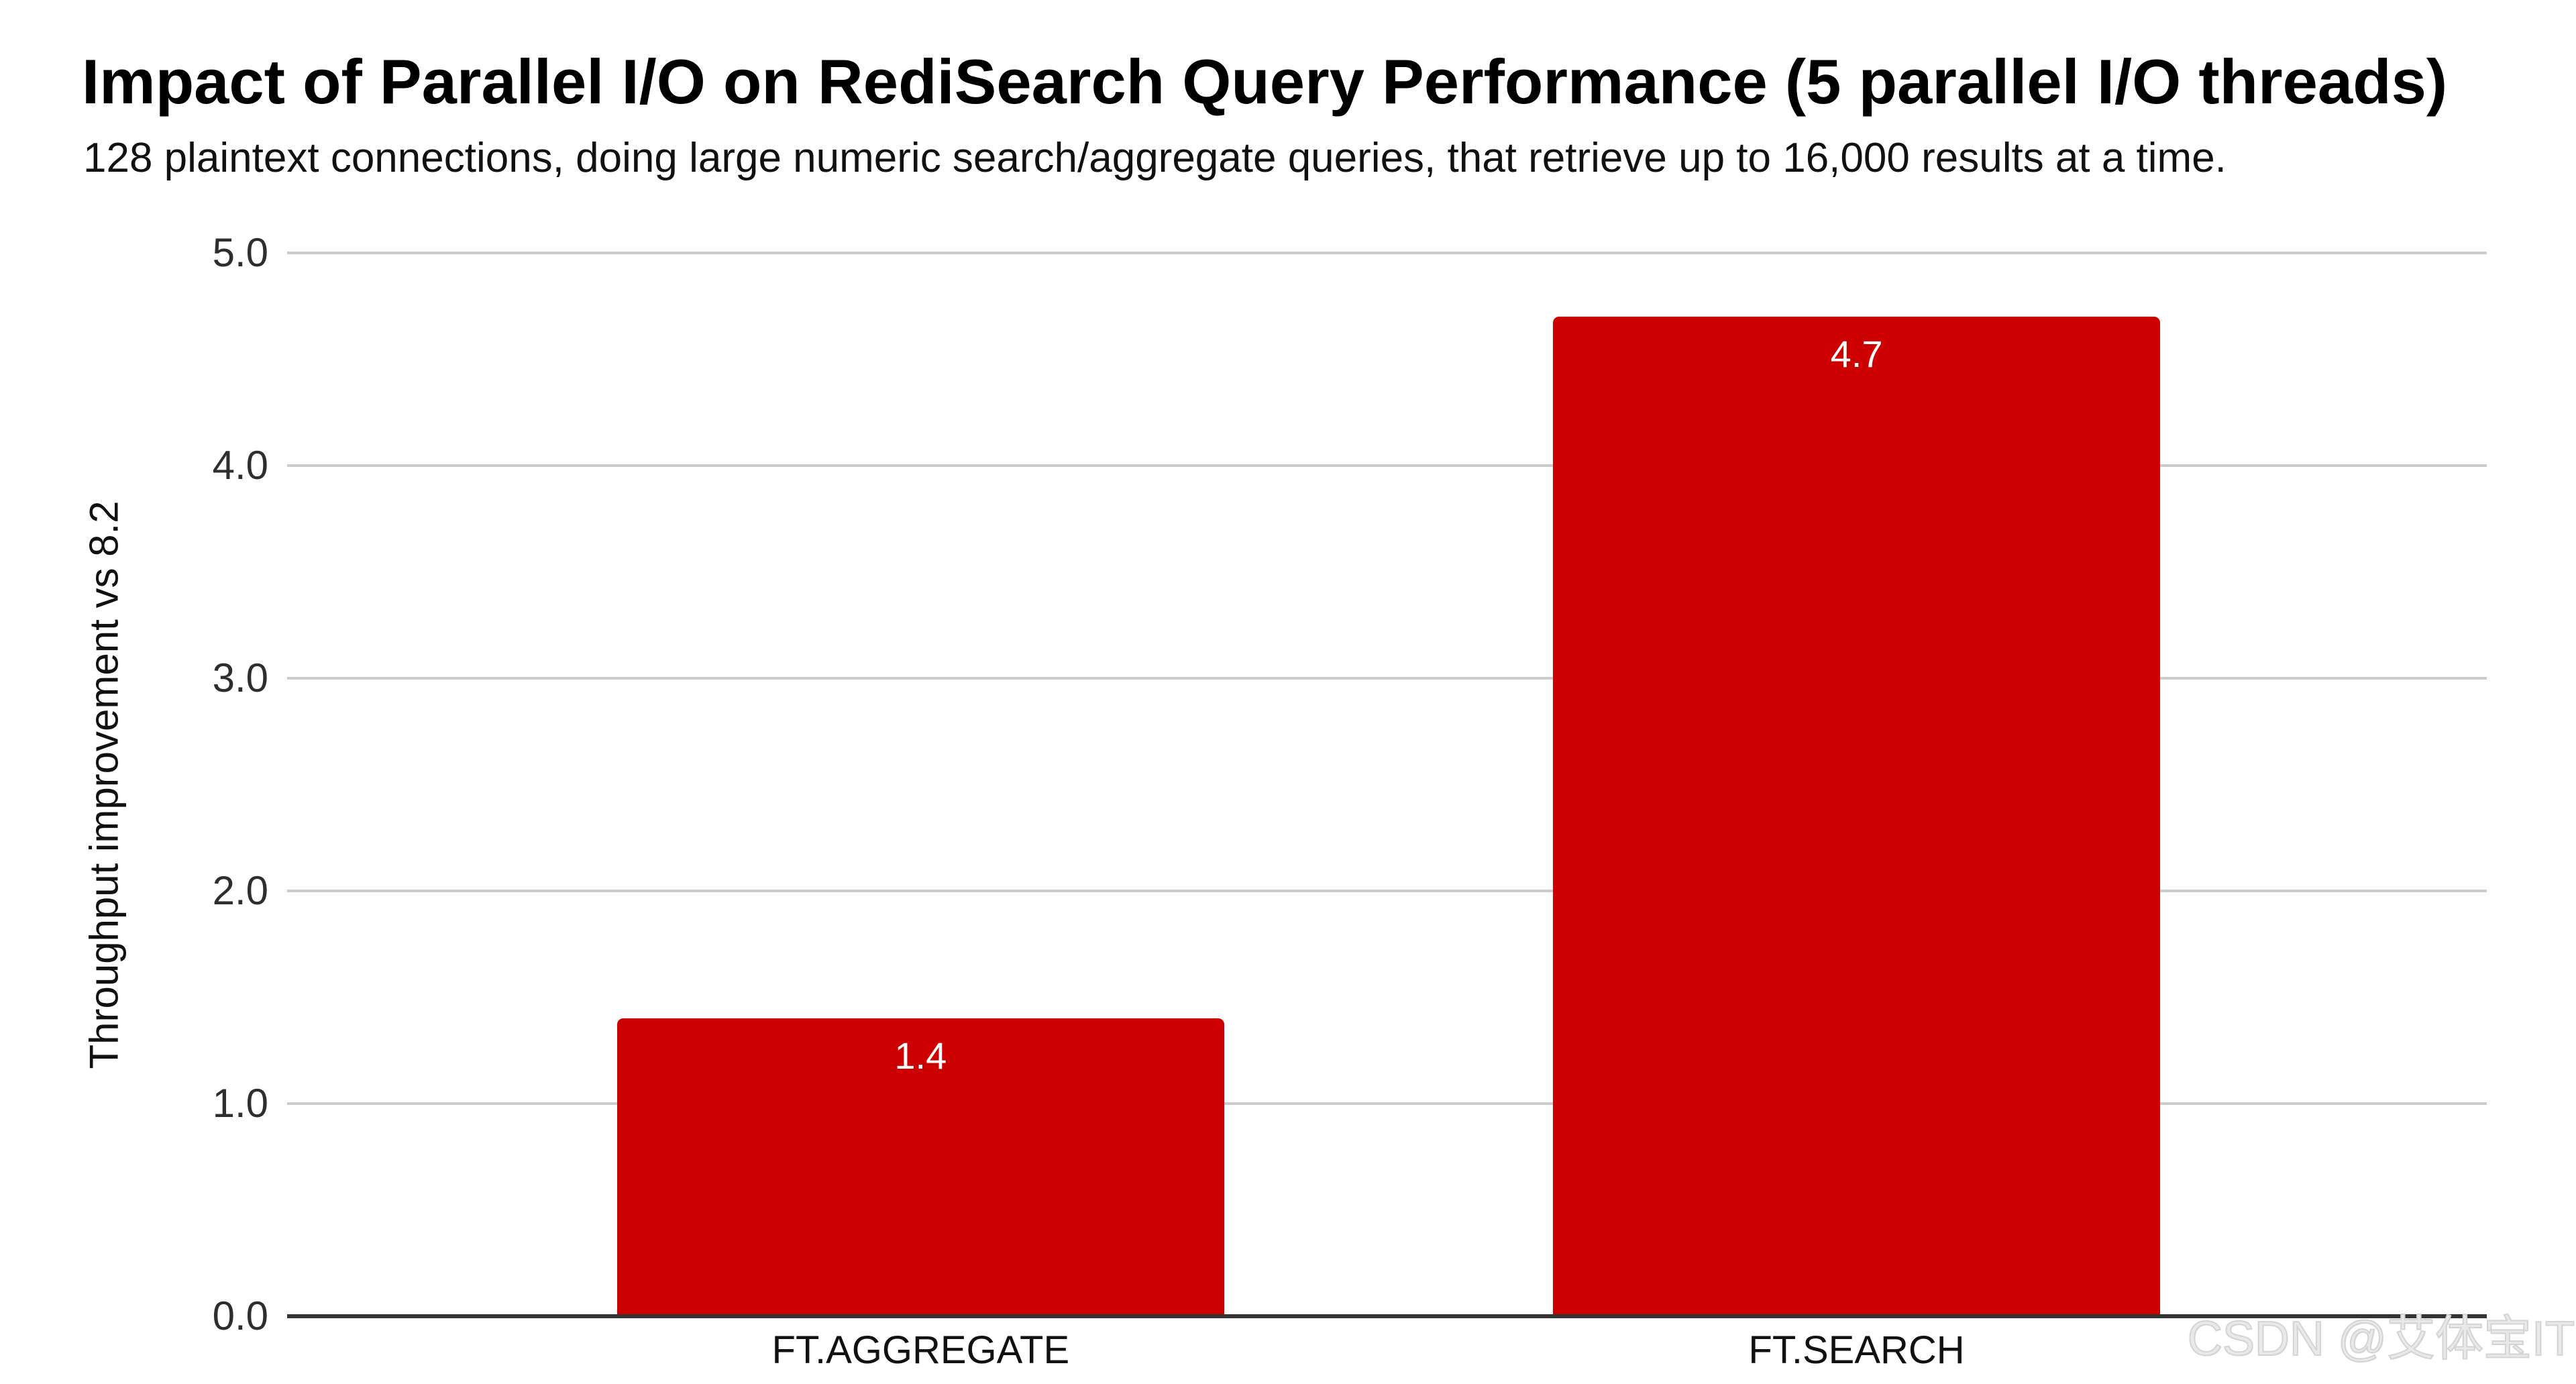  Describe the element at coordinates (240, 1103) in the screenshot. I see `y-tick-label: 1.0` at that location.